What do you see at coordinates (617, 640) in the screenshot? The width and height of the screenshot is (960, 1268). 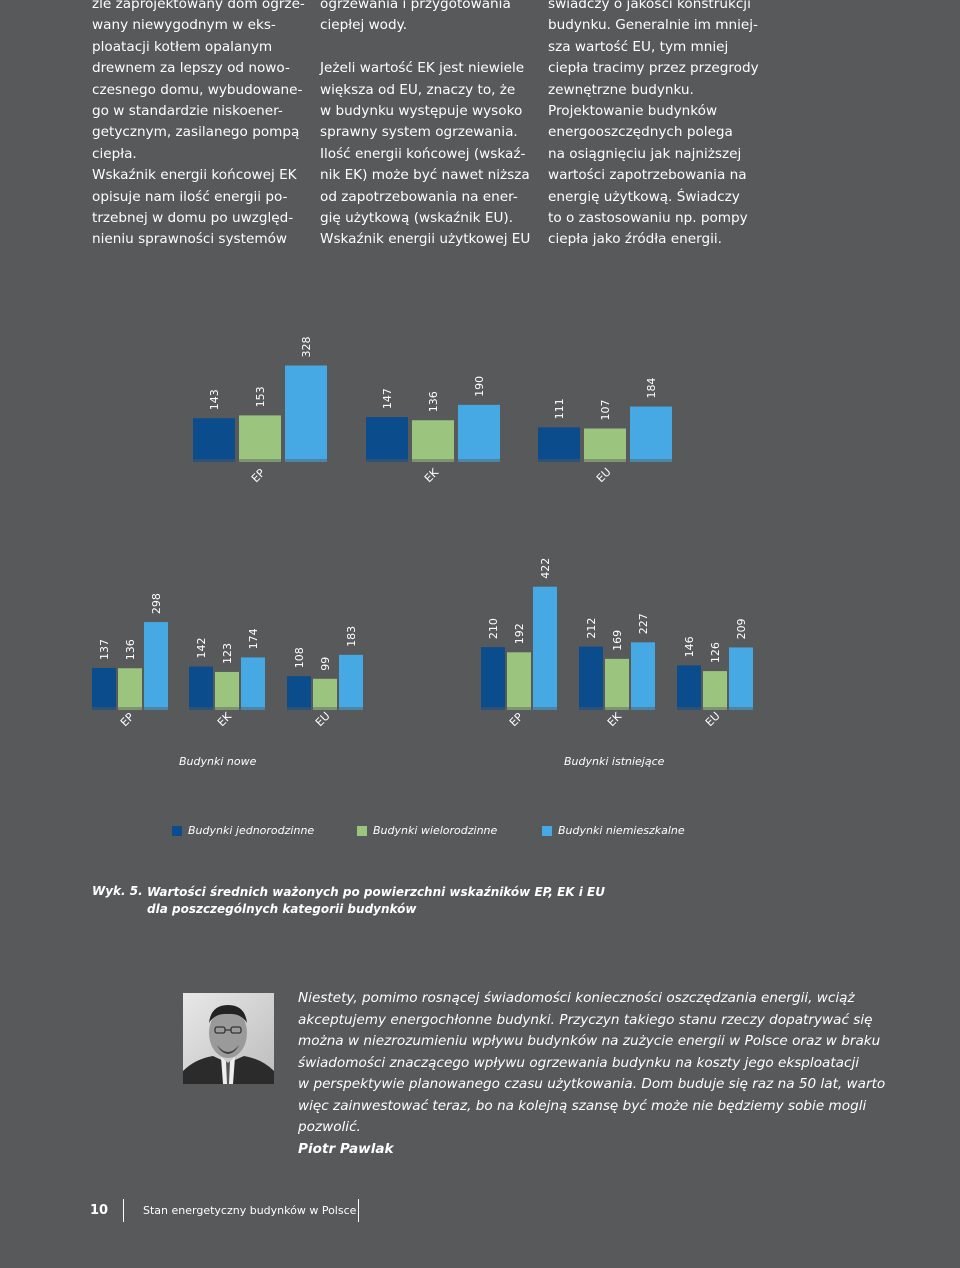 I see `value-label: 169` at bounding box center [617, 640].